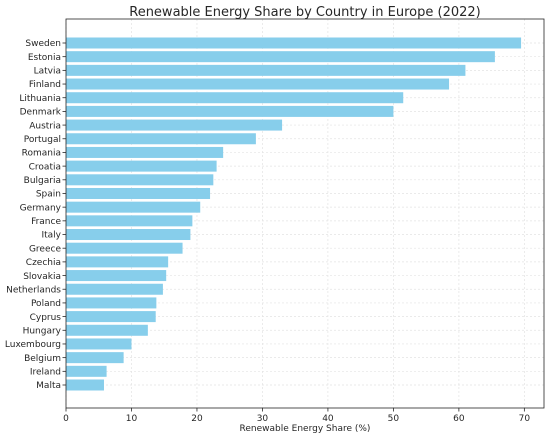  What do you see at coordinates (161, 139) in the screenshot?
I see `bar-portugal` at bounding box center [161, 139].